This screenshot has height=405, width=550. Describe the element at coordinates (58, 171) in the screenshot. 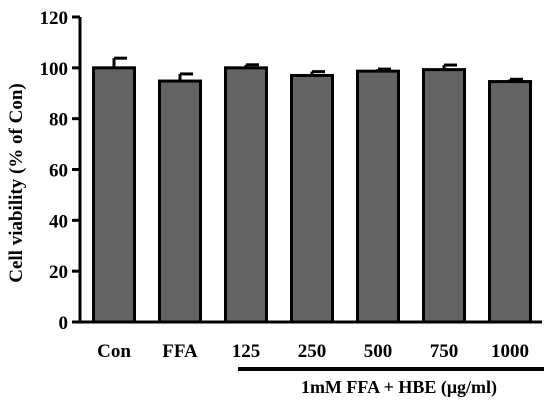

I see `y-tick-label: 60` at that location.